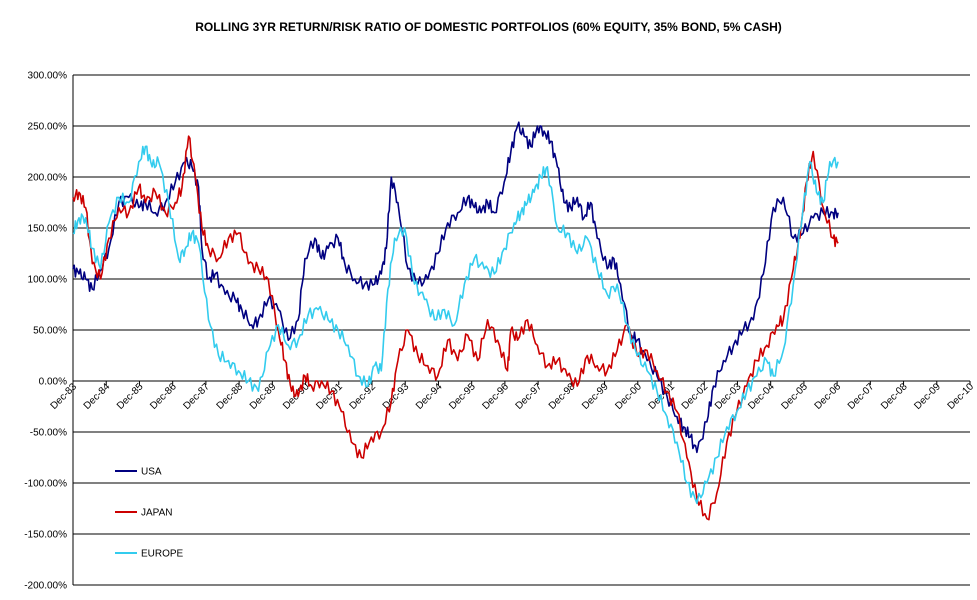 The height and width of the screenshot is (600, 977). What do you see at coordinates (628, 396) in the screenshot?
I see `x-tick-label: Dec-00` at bounding box center [628, 396].